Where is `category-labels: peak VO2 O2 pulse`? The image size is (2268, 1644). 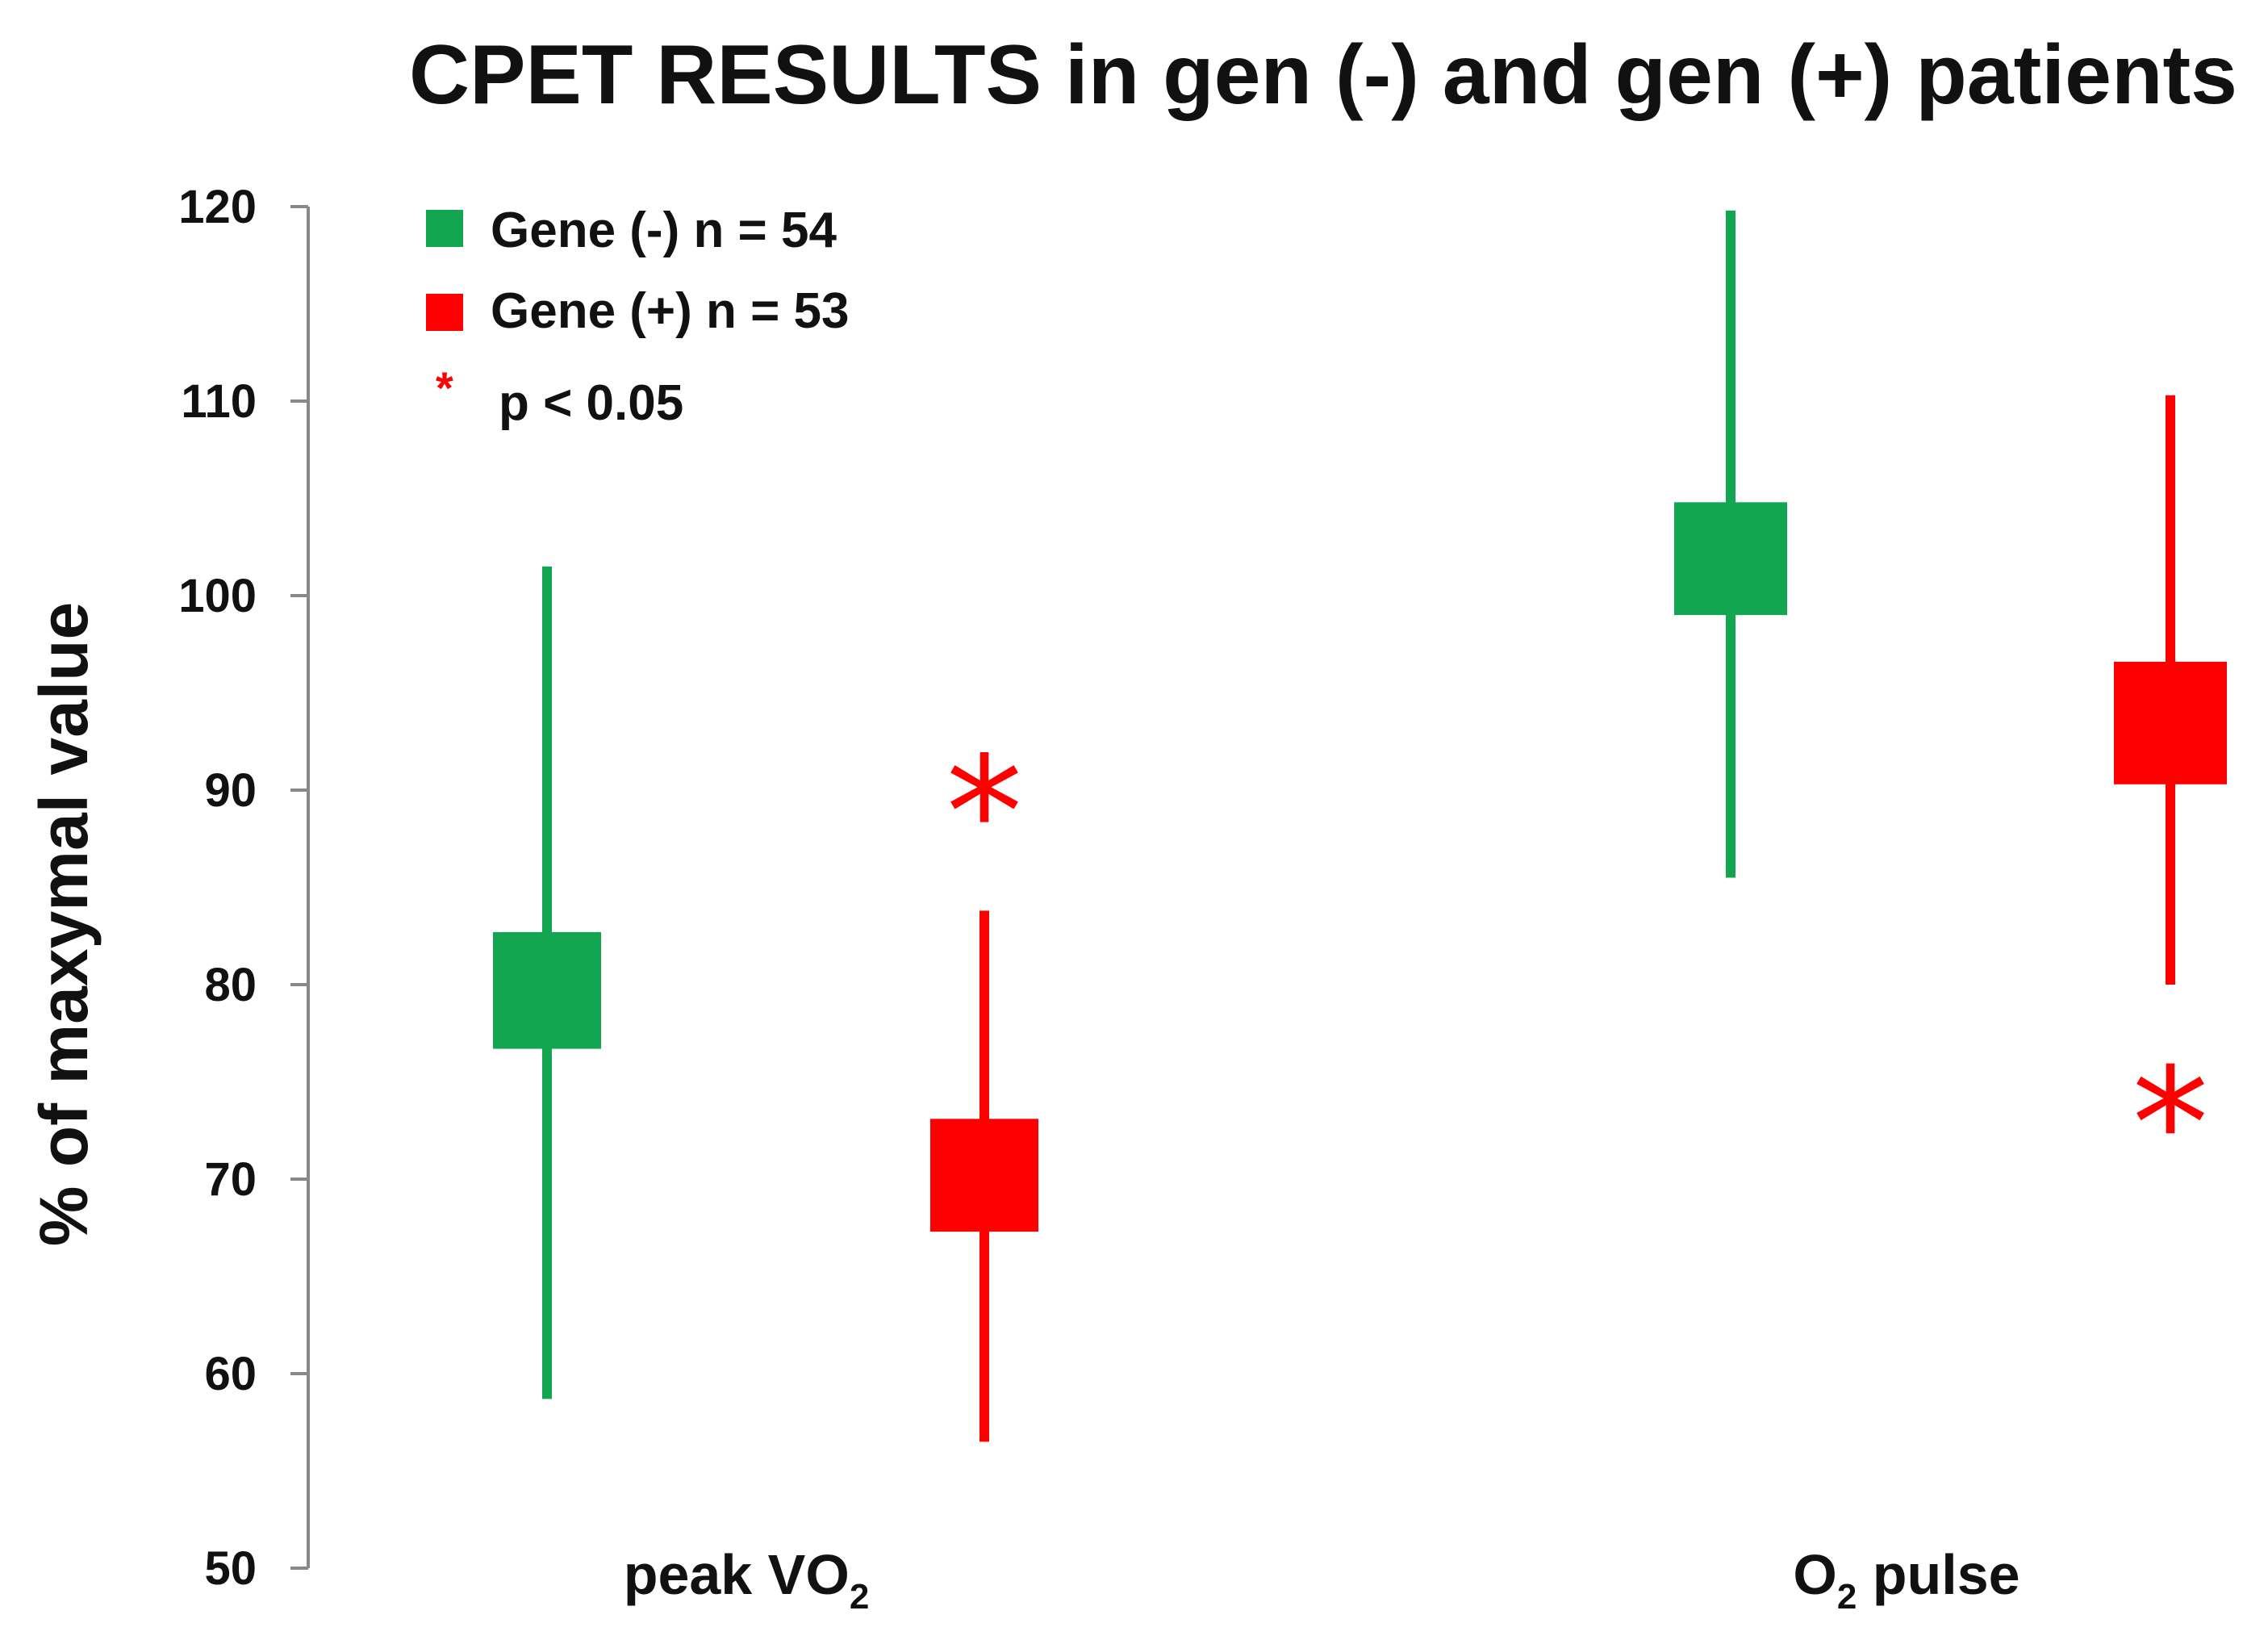 category-labels: peak VO2 O2 pulse is located at coordinates (1322, 1580).